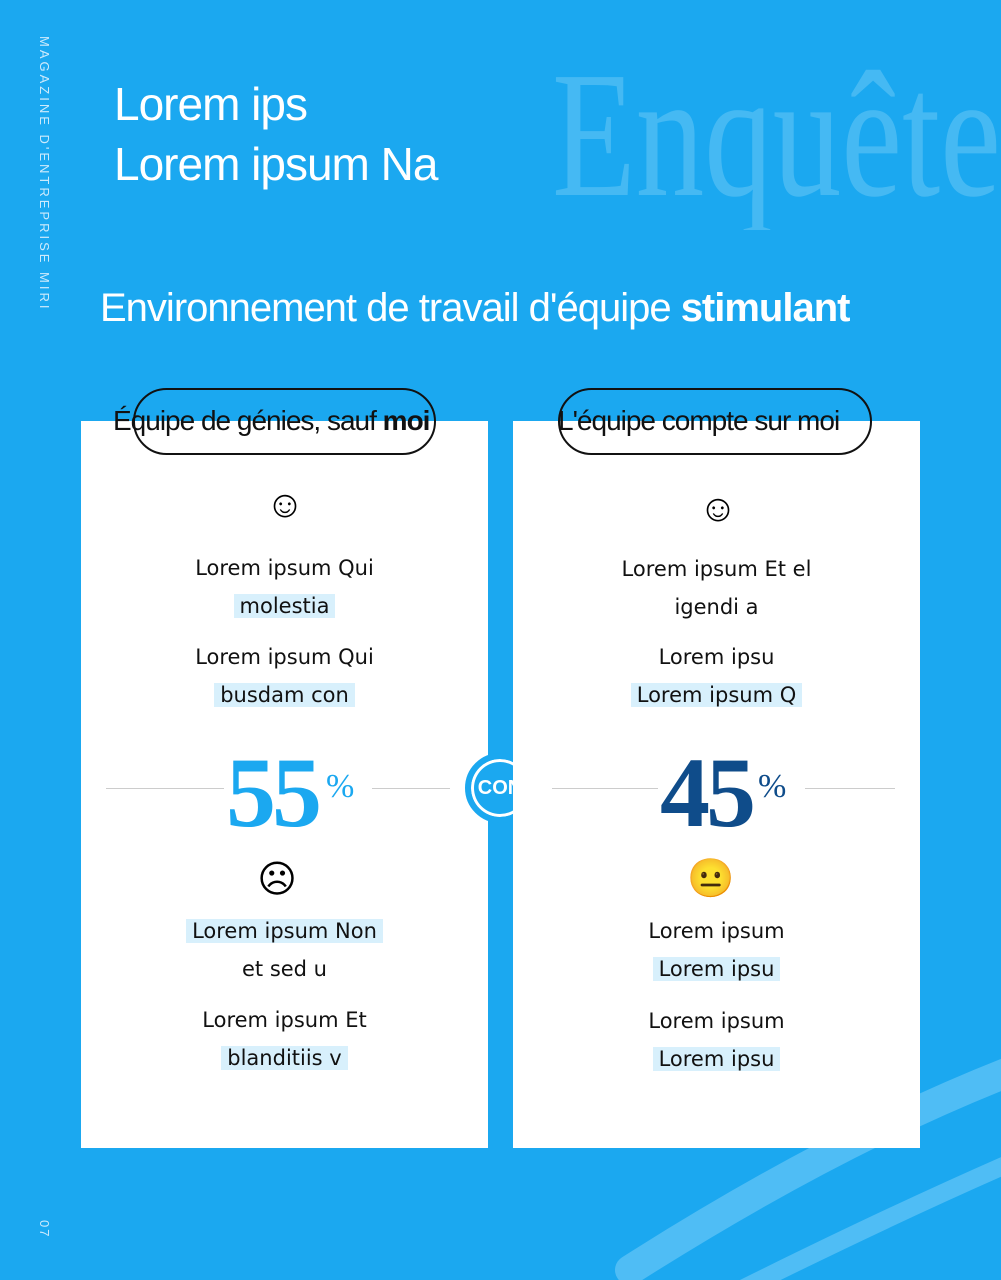 The image size is (1001, 1280). Describe the element at coordinates (716, 950) in the screenshot. I see `right-text-3: Lorem ipsum Lorem ipsu` at that location.